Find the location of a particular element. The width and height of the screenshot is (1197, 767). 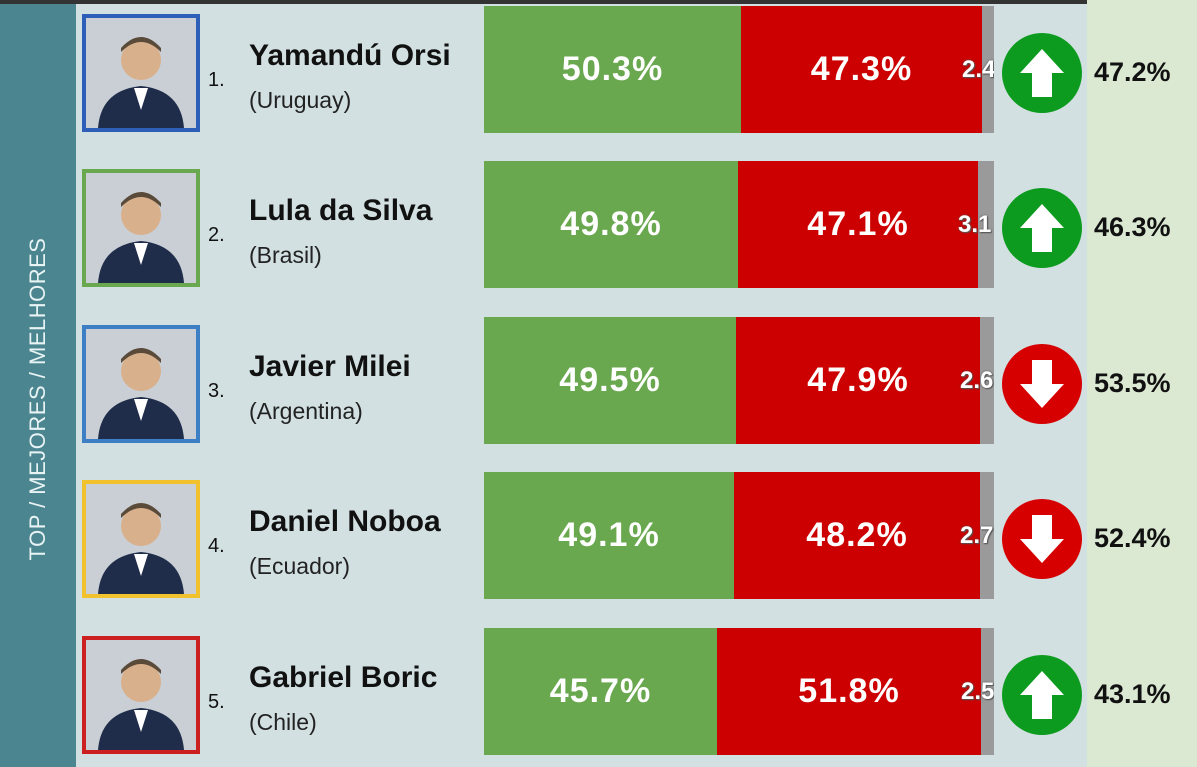

other-value-label: 2.4 is located at coordinates (978, 69).